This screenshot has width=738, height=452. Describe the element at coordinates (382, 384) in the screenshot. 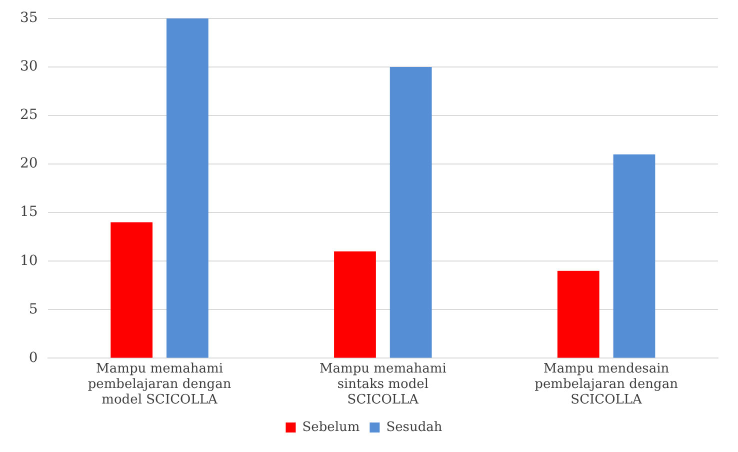

I see `x-tick-label: Mampu memahami sintaks model SCICOLLA` at that location.